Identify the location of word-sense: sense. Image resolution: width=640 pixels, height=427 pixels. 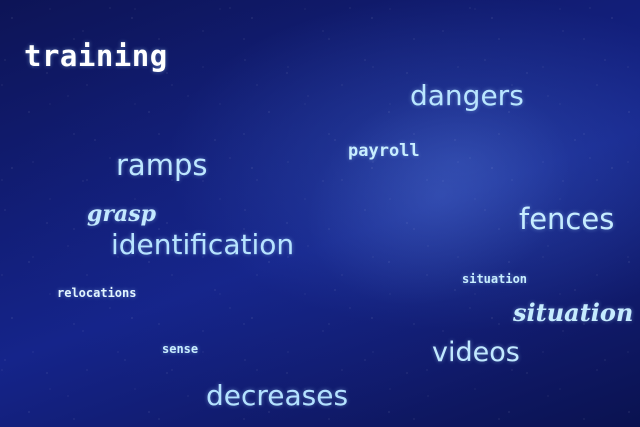
(180, 349).